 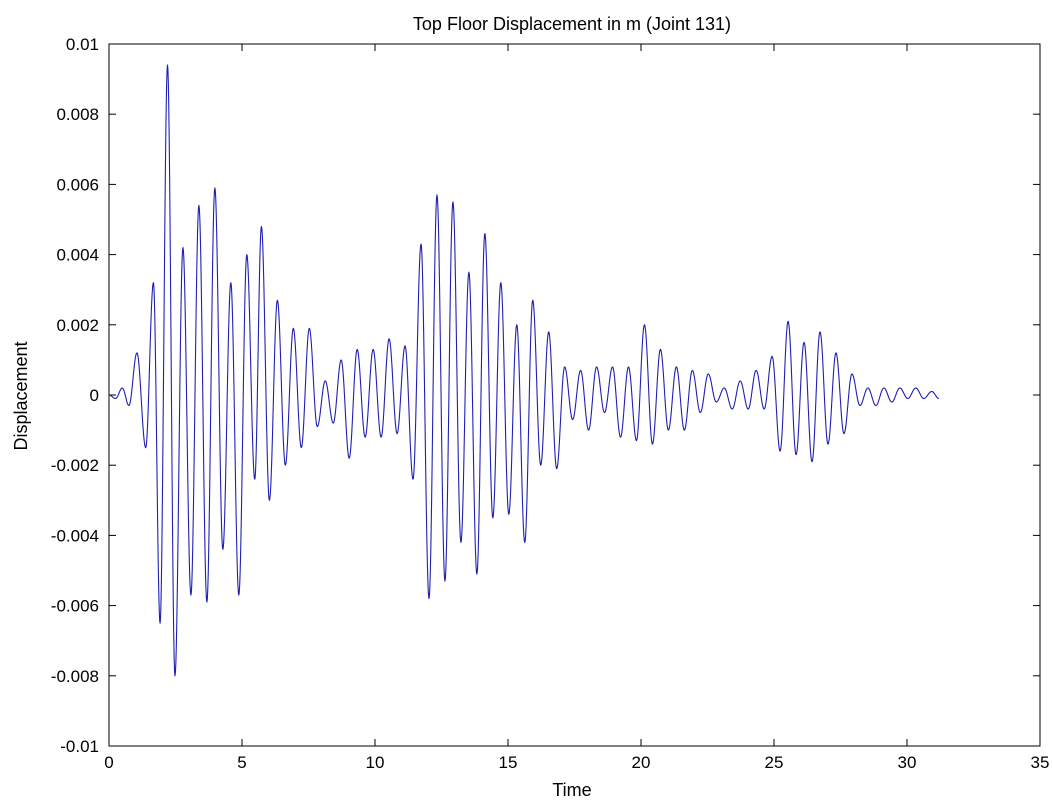 What do you see at coordinates (75, 676) in the screenshot?
I see `y-tick-label: -0.008` at bounding box center [75, 676].